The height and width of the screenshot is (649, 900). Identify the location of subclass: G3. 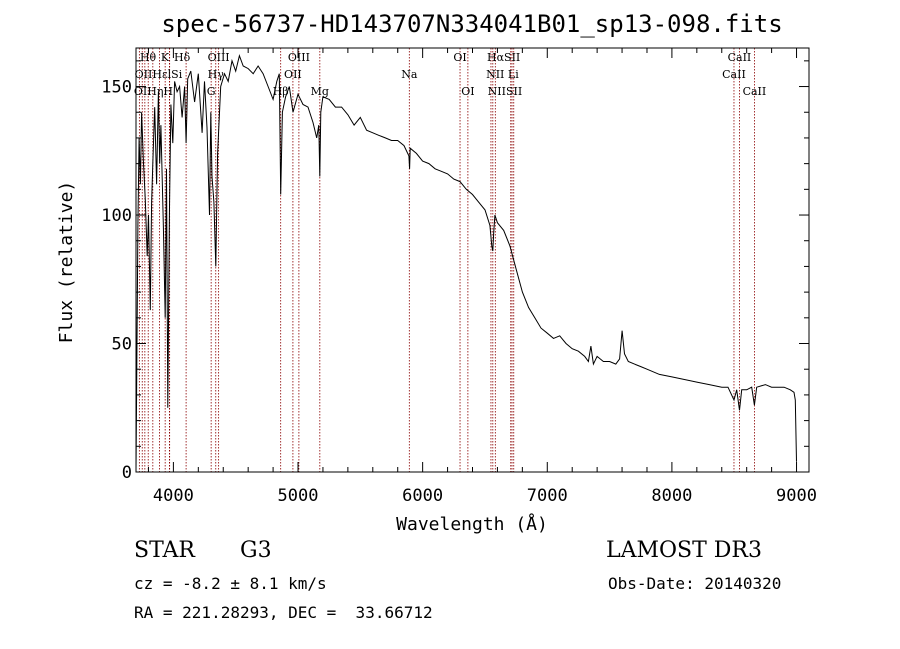
(256, 550).